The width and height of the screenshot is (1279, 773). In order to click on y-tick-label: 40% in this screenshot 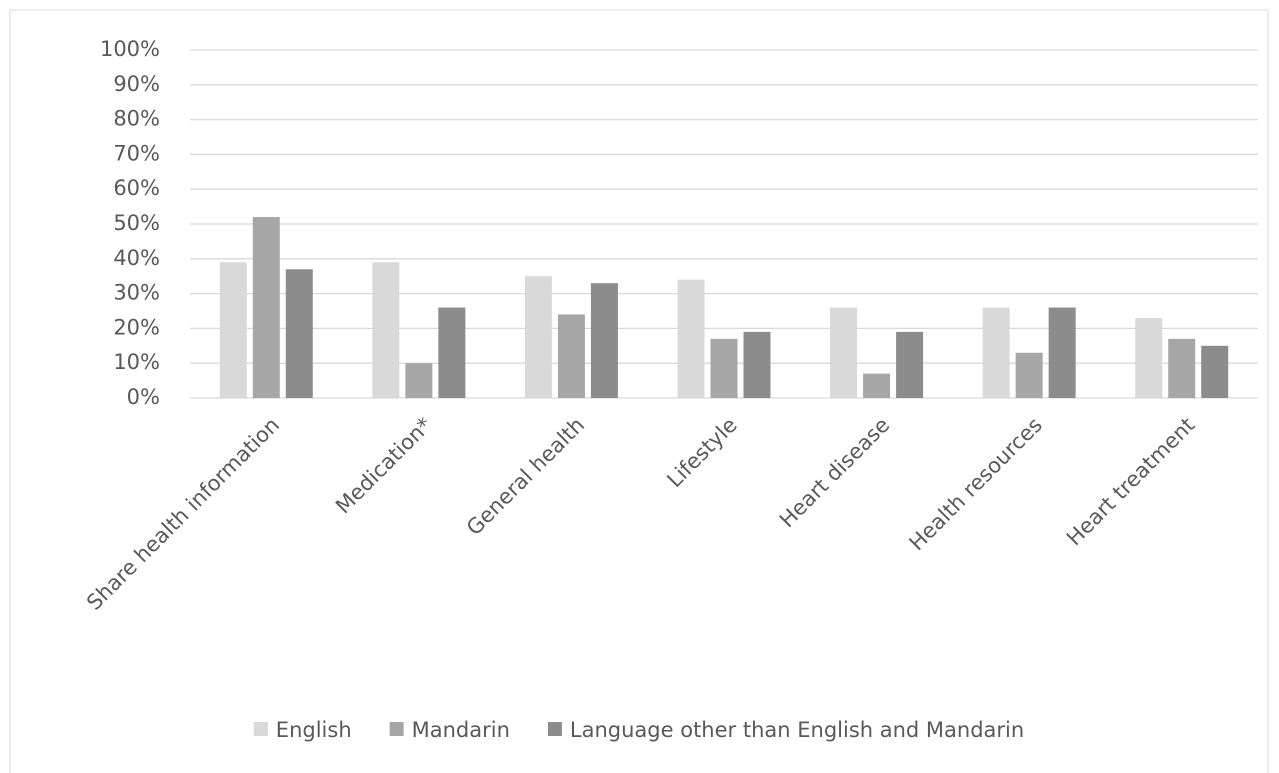, I will do `click(136, 258)`.